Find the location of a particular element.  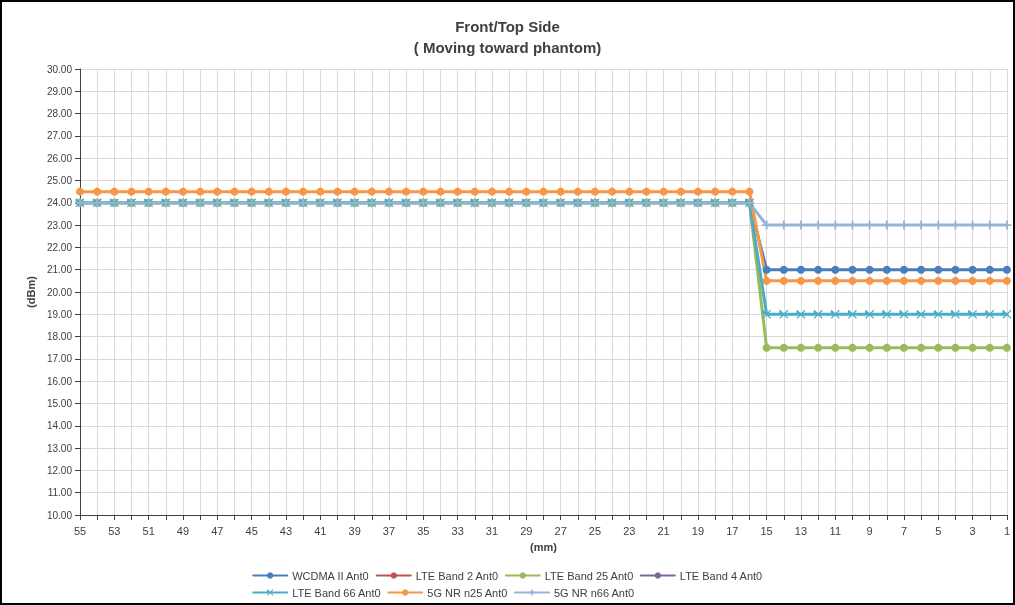

y-tick-label: 26.00 is located at coordinates (59, 158).